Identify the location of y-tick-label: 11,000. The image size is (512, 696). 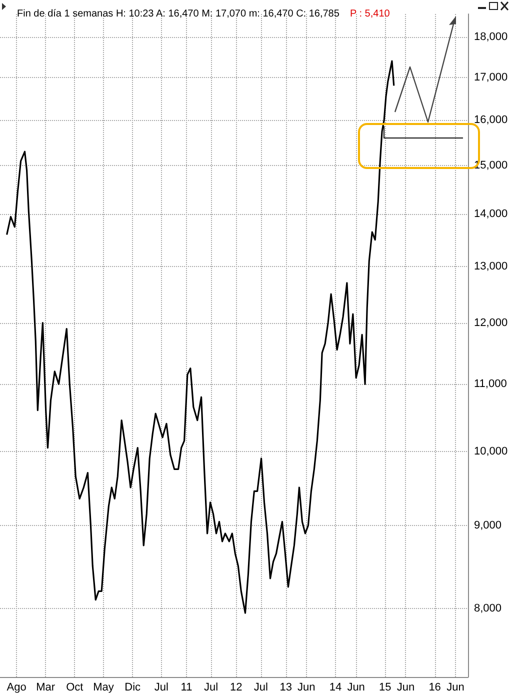
(490, 384).